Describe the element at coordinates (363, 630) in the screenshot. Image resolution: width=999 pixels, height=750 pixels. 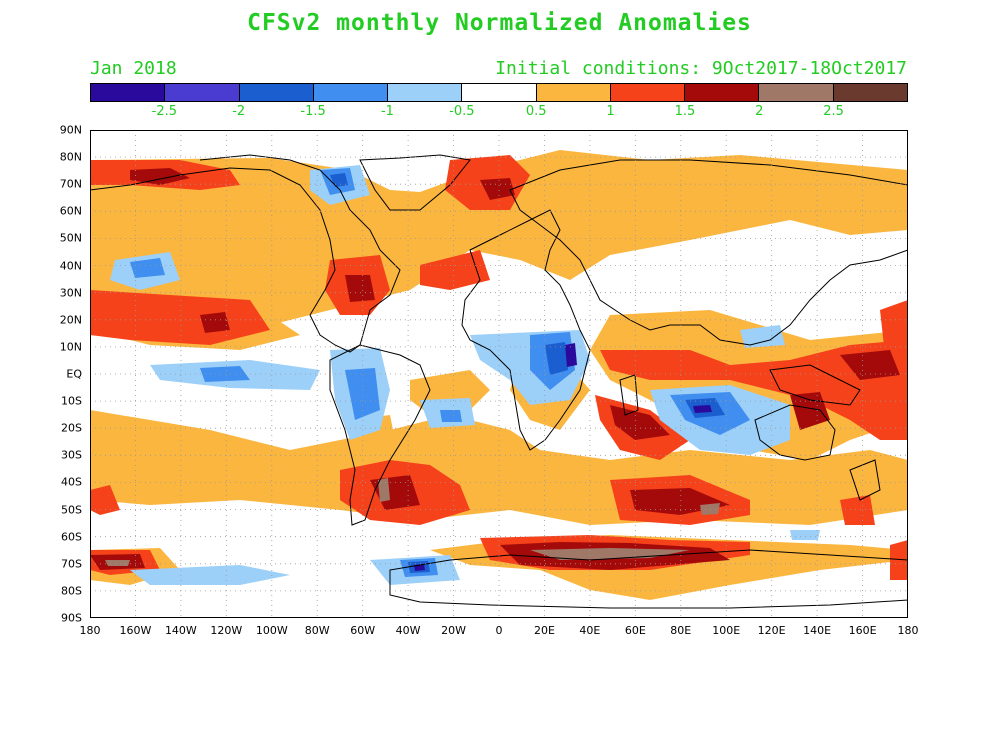
I see `longitude-label: 60W` at that location.